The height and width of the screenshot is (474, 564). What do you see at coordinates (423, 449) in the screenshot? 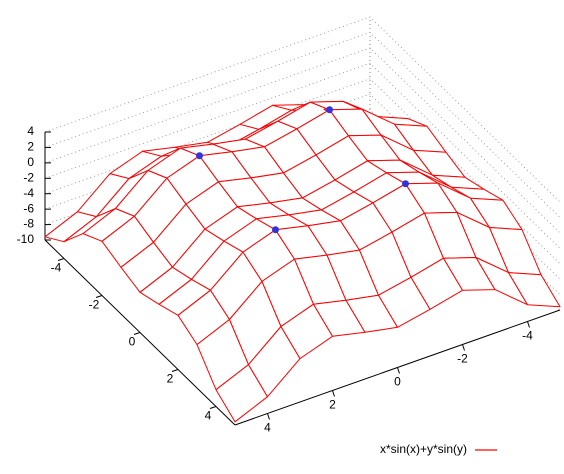
I see `legend-label: x*sin(x)+y*sin(y)` at bounding box center [423, 449].